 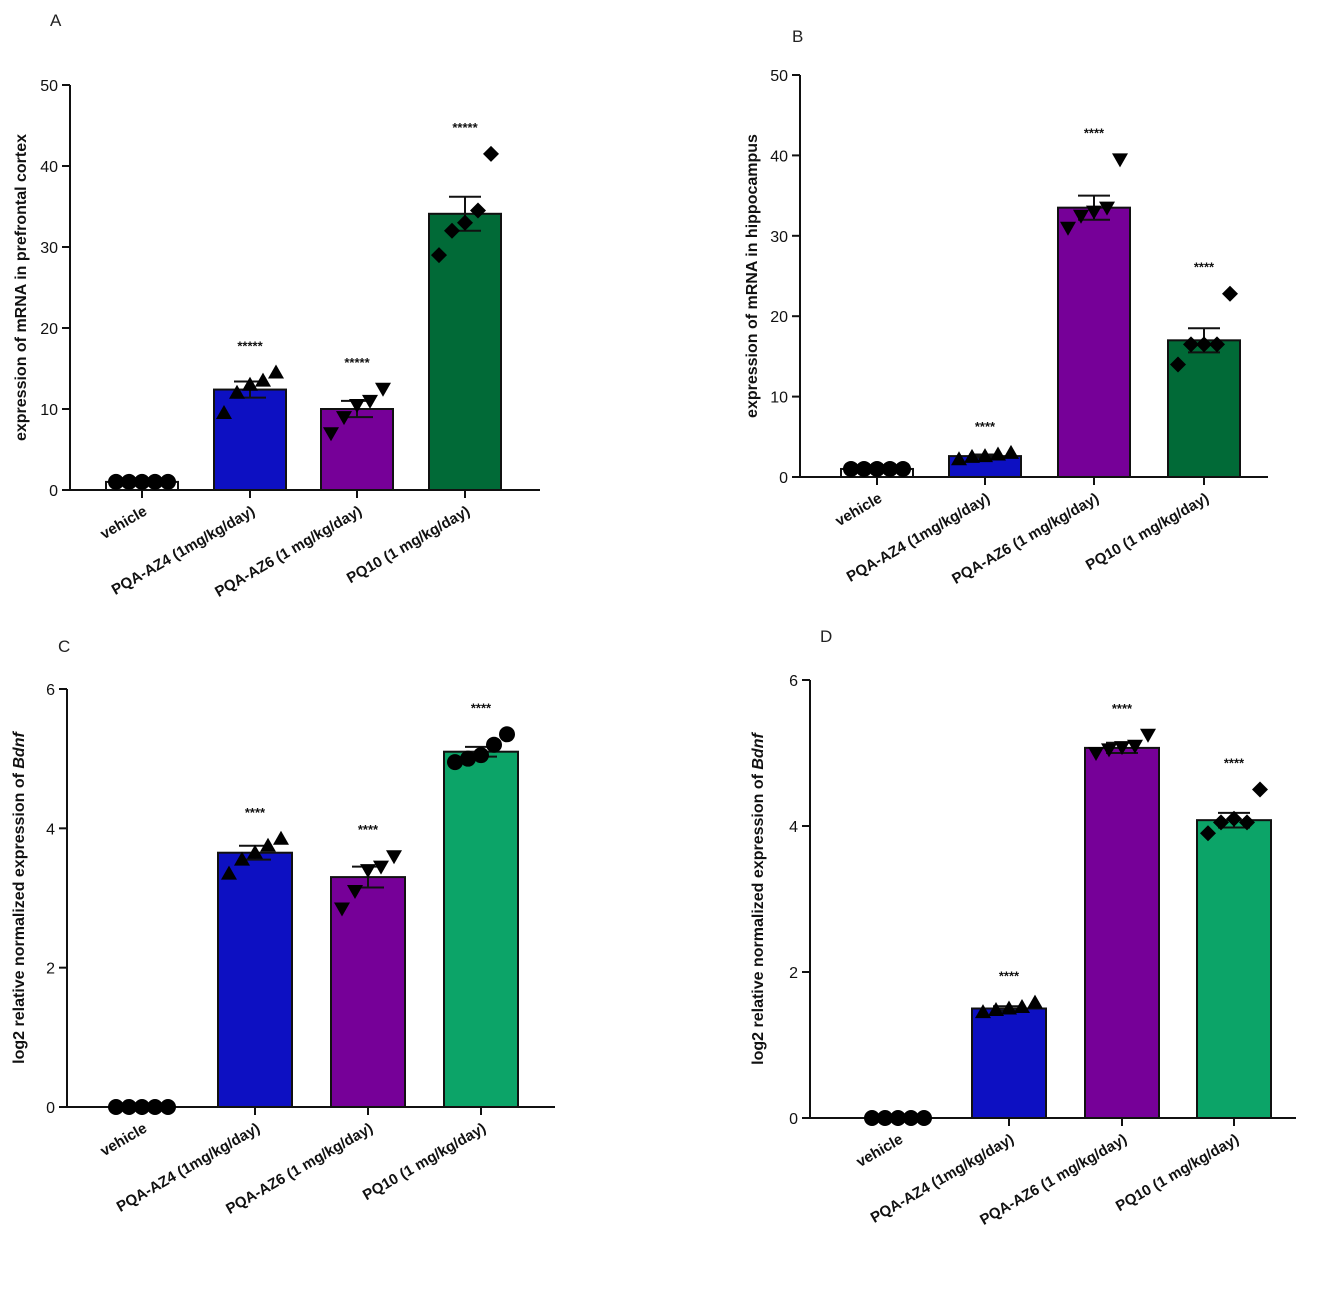 What do you see at coordinates (779, 317) in the screenshot?
I see `y-tick-label: 20` at bounding box center [779, 317].